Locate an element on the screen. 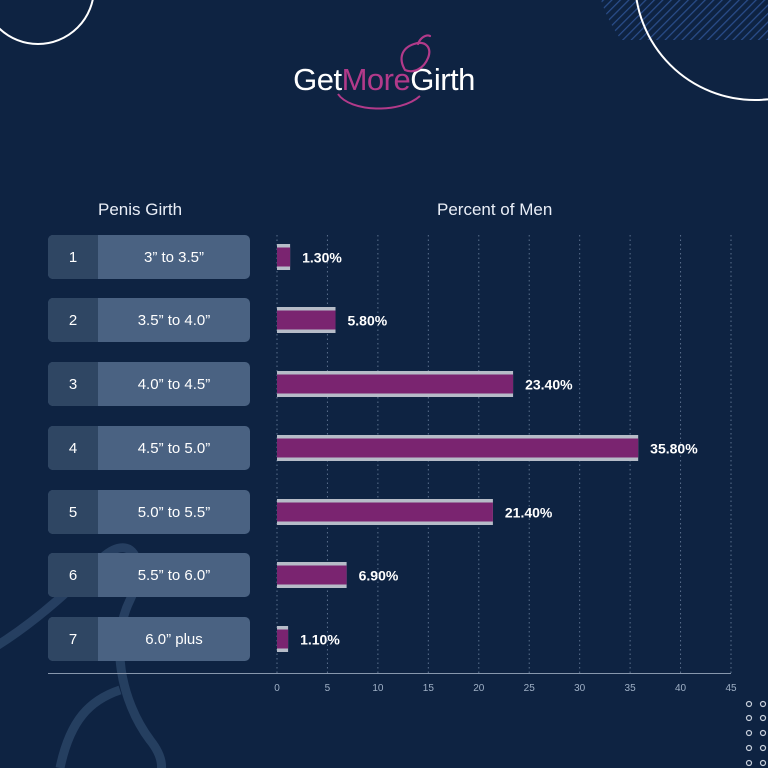 The height and width of the screenshot is (768, 768). bar-value-label: 5.80% is located at coordinates (368, 321).